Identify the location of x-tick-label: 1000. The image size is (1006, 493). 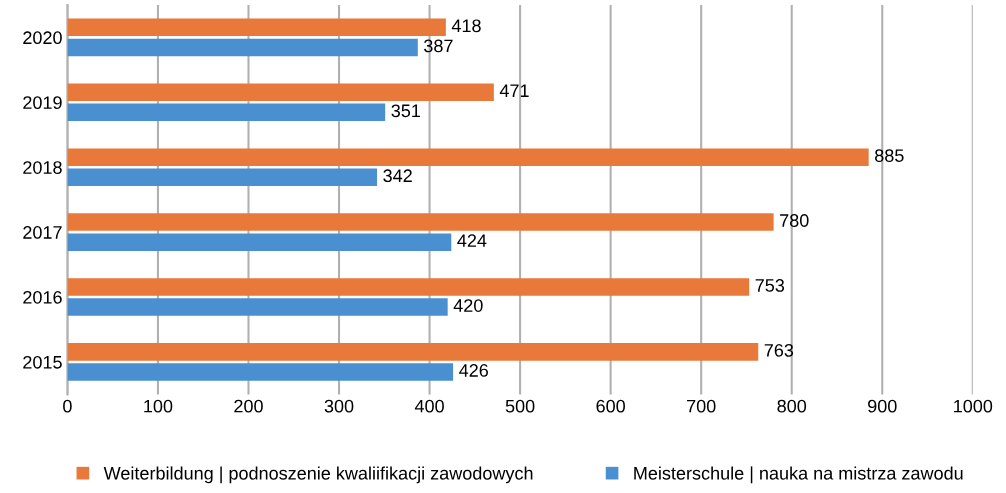
(973, 406).